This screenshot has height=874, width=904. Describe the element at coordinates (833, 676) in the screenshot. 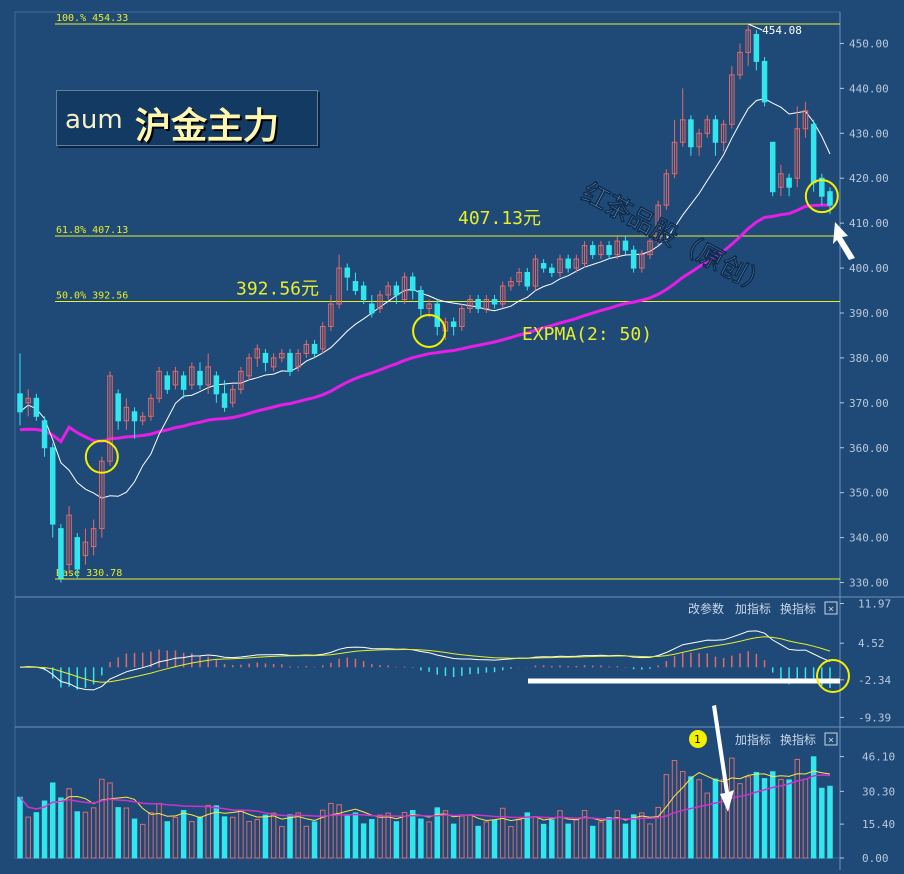

I see `highlight-circle` at that location.